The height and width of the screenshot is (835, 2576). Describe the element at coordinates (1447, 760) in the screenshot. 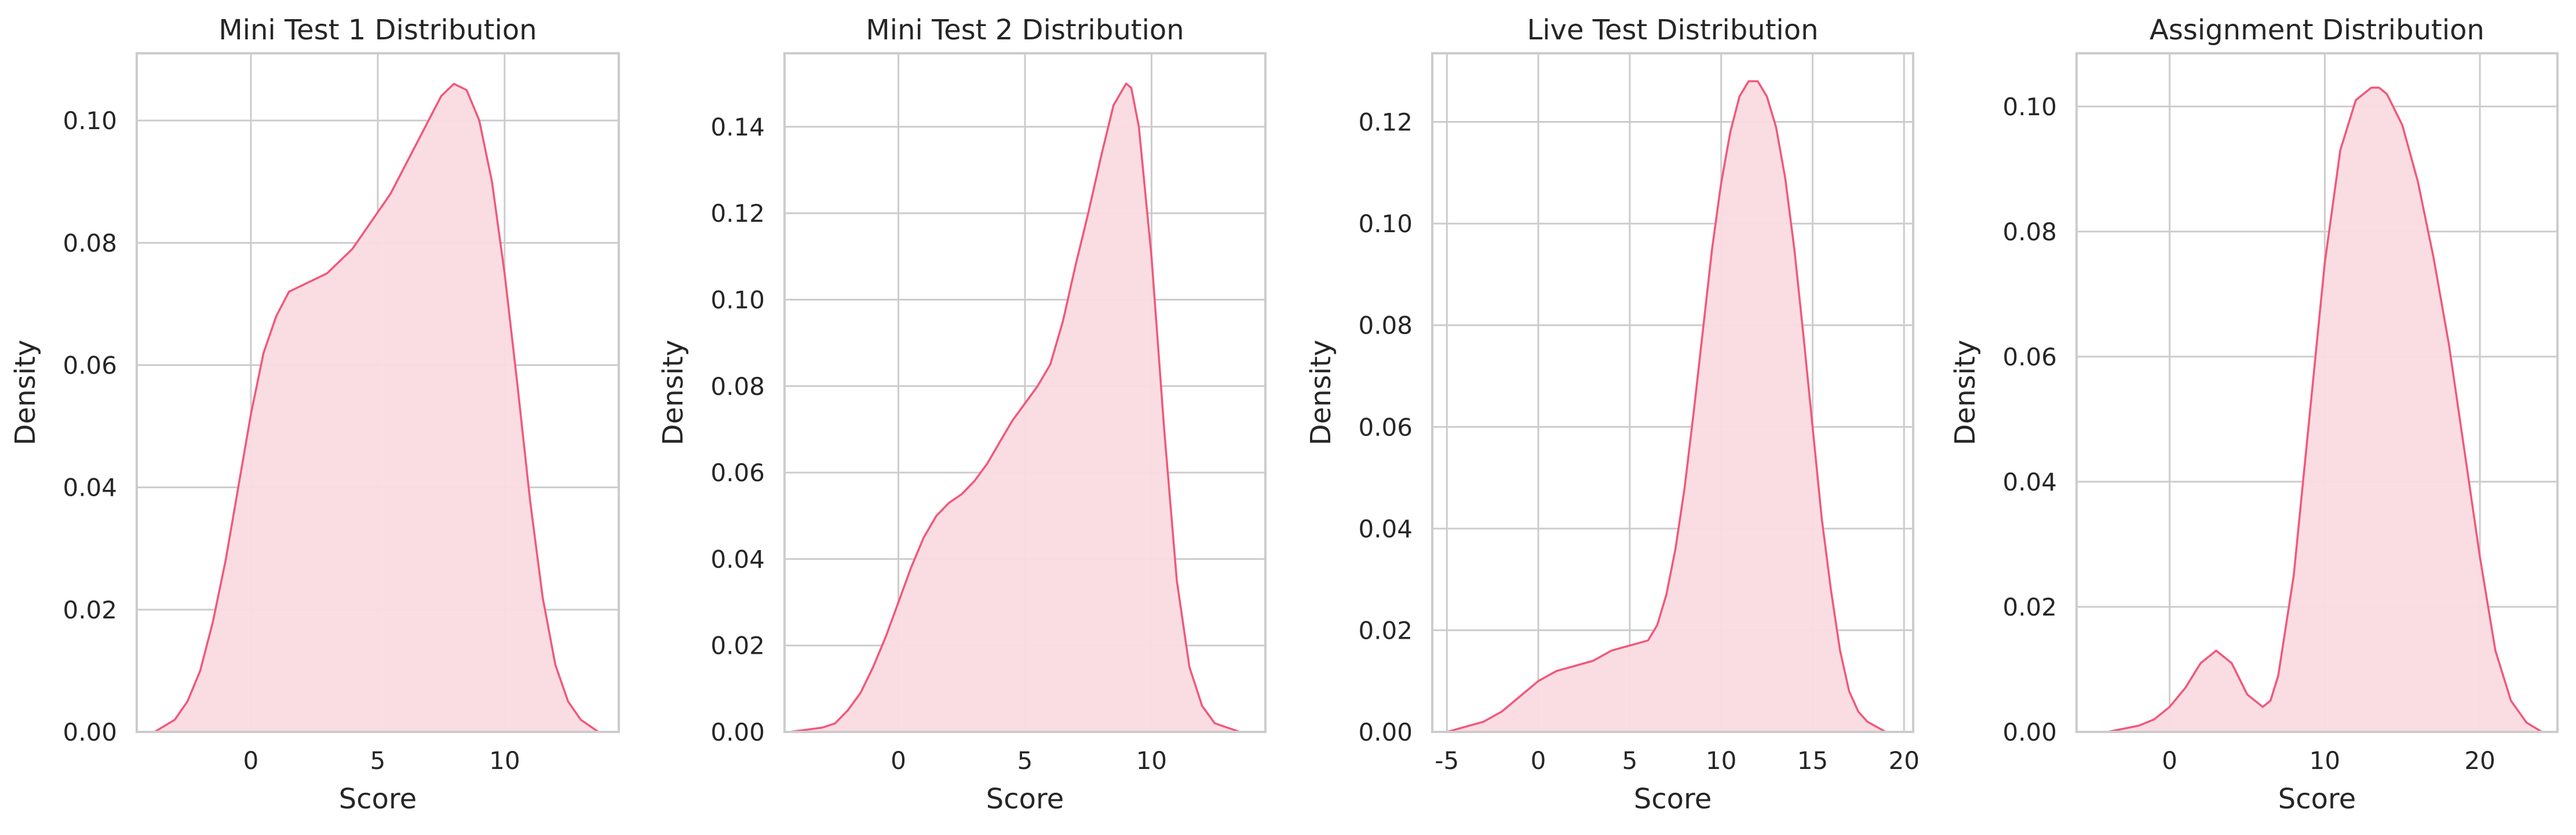

I see `x-tick-label: -5` at that location.